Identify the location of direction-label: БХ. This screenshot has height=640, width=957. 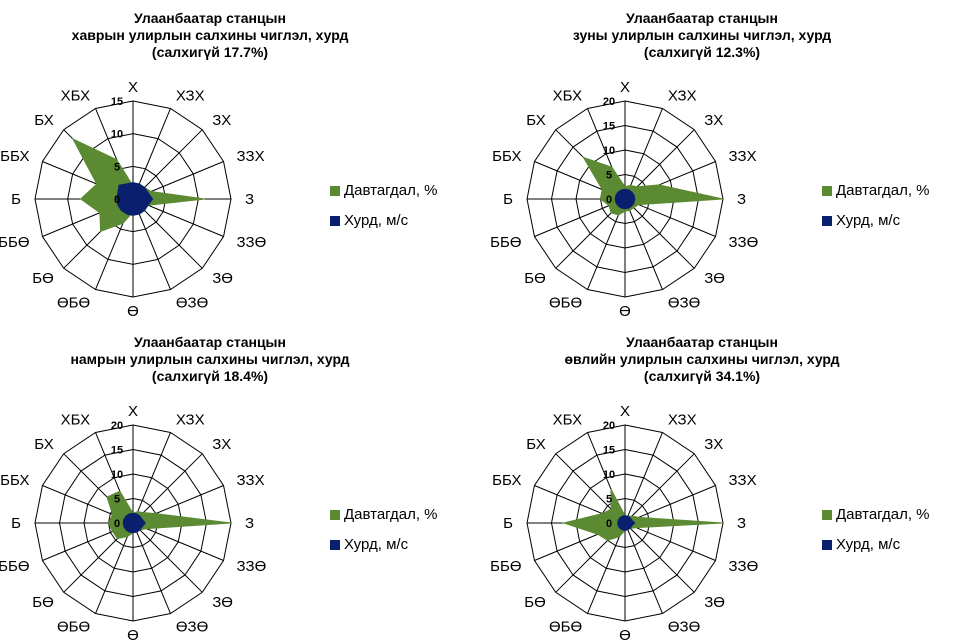
(536, 444).